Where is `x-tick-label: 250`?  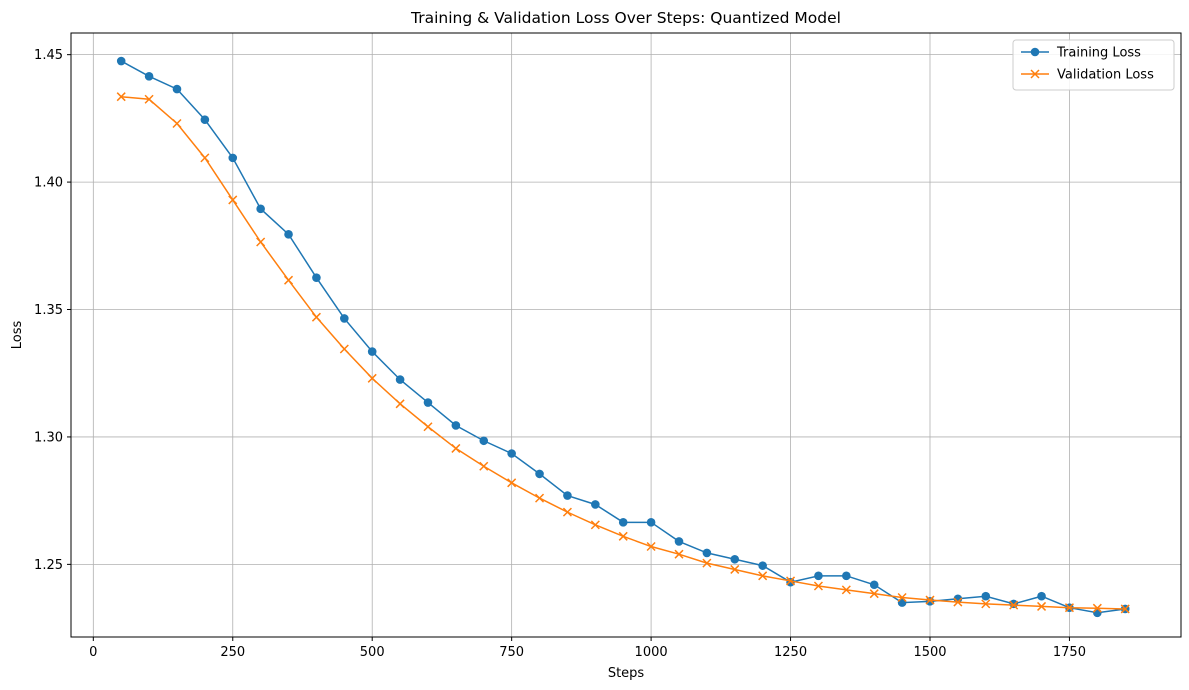
x-tick-label: 250 is located at coordinates (232, 652).